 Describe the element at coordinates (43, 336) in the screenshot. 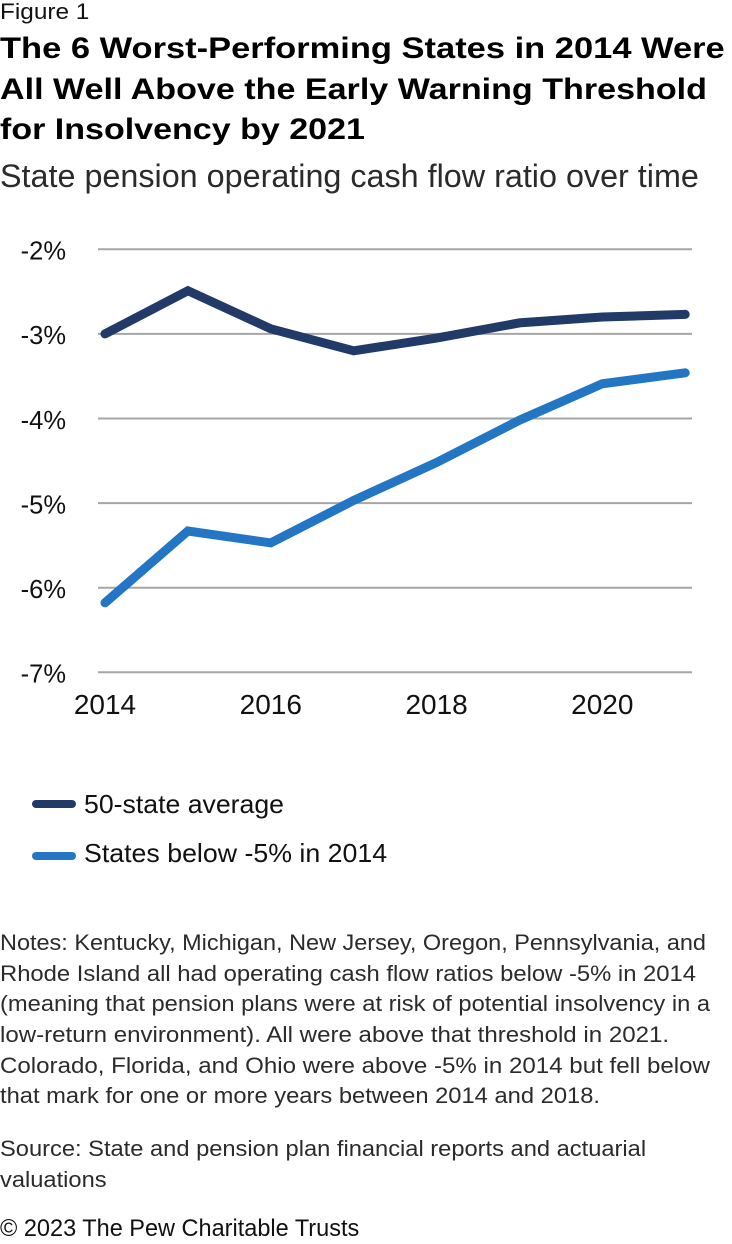

I see `svg-text: -3%` at that location.